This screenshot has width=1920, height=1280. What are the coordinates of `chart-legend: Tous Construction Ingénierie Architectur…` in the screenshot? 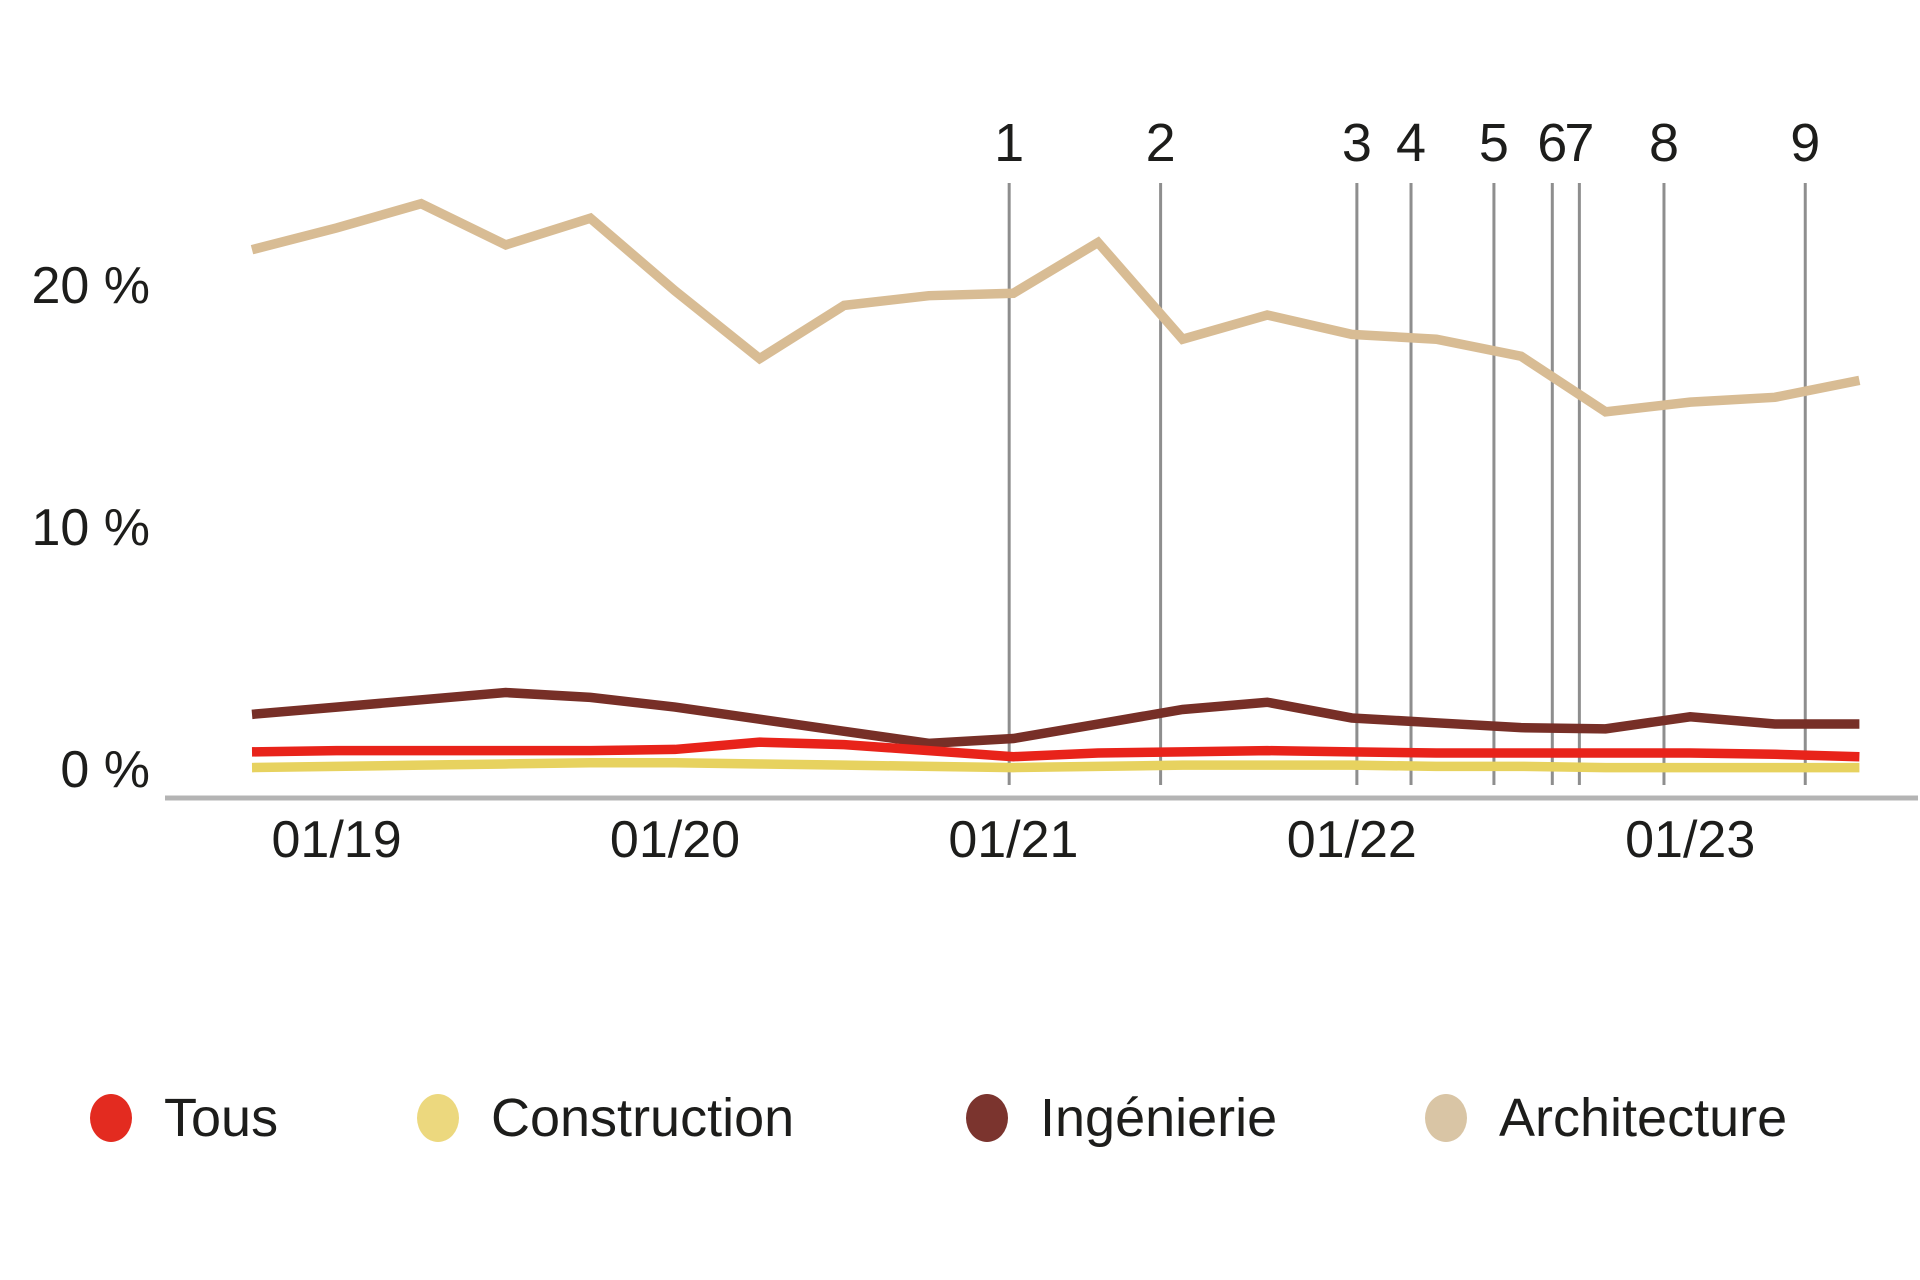 It's located at (960, 1118).